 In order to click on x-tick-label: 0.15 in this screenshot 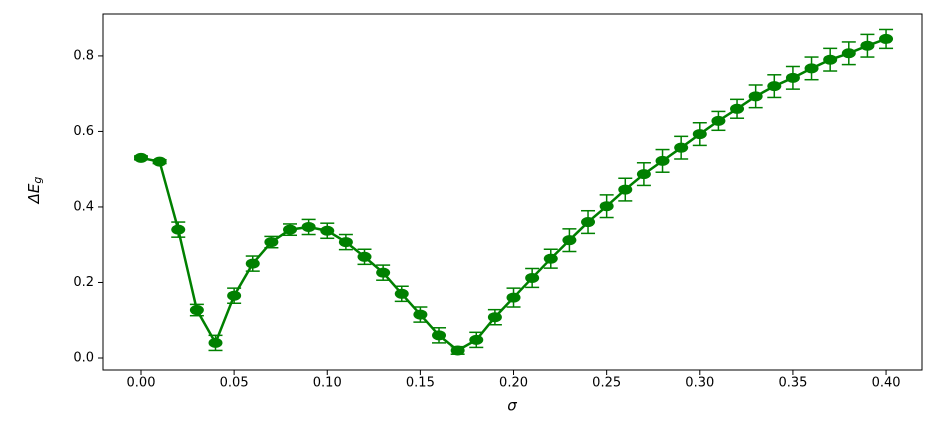, I will do `click(420, 383)`.